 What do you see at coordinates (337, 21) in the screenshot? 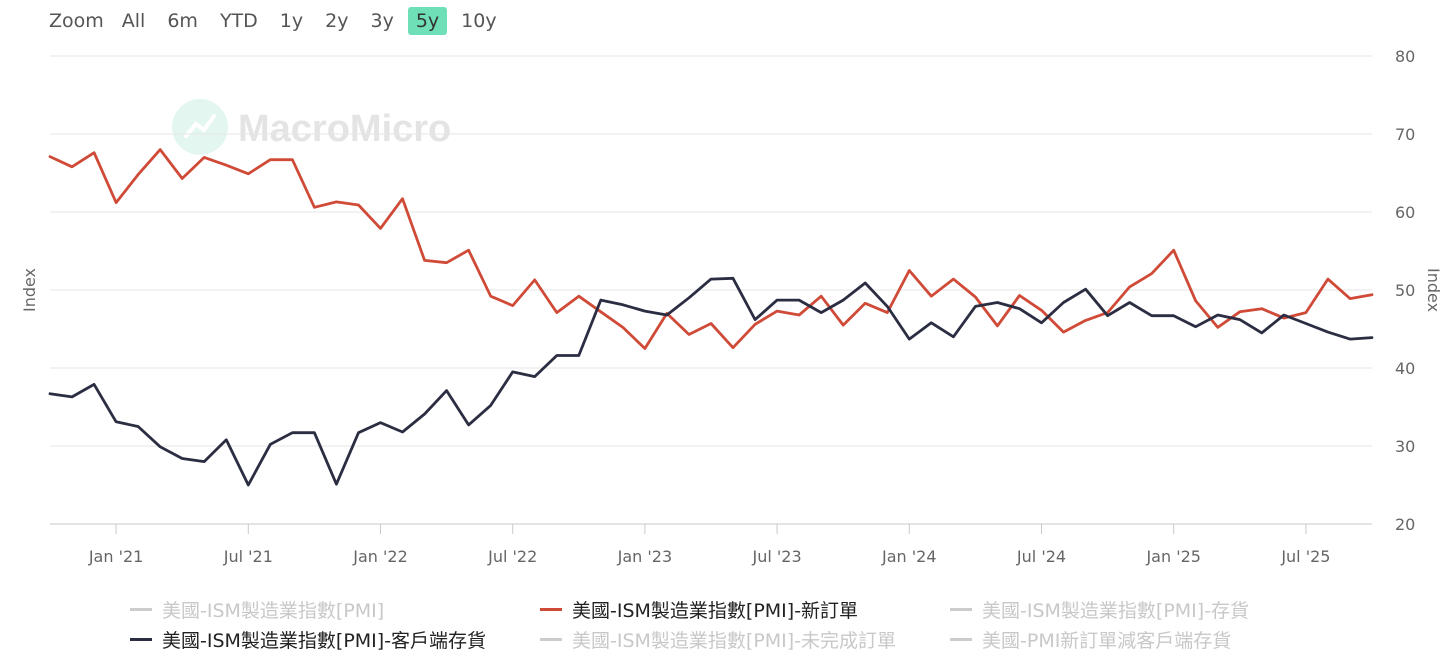
I see `zoom-2y-button: 2y` at bounding box center [337, 21].